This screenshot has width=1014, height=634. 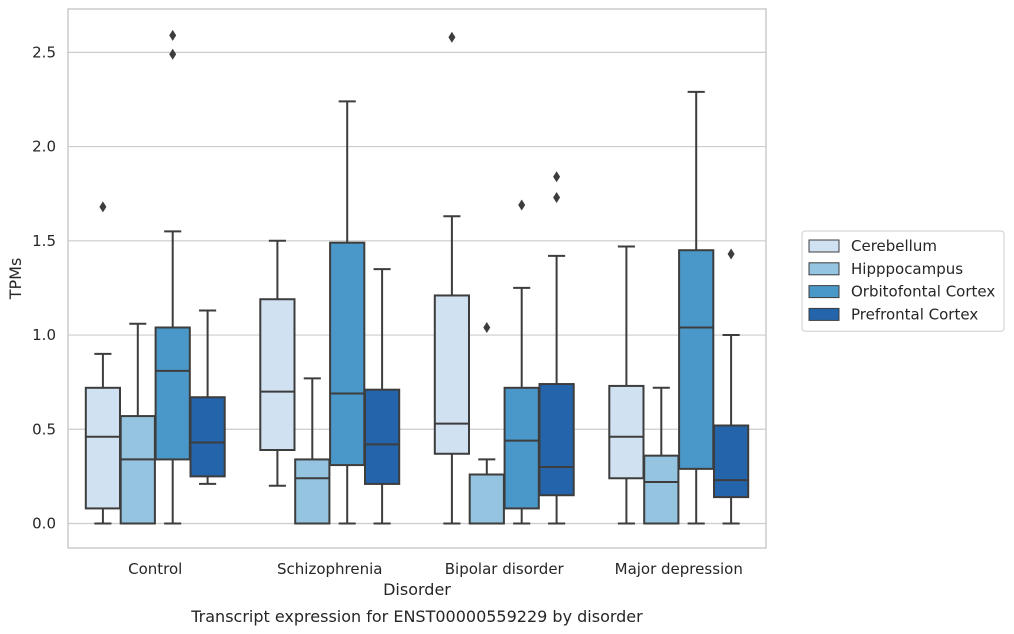 I want to click on legend-item: Hipppocampus, so click(x=885, y=269).